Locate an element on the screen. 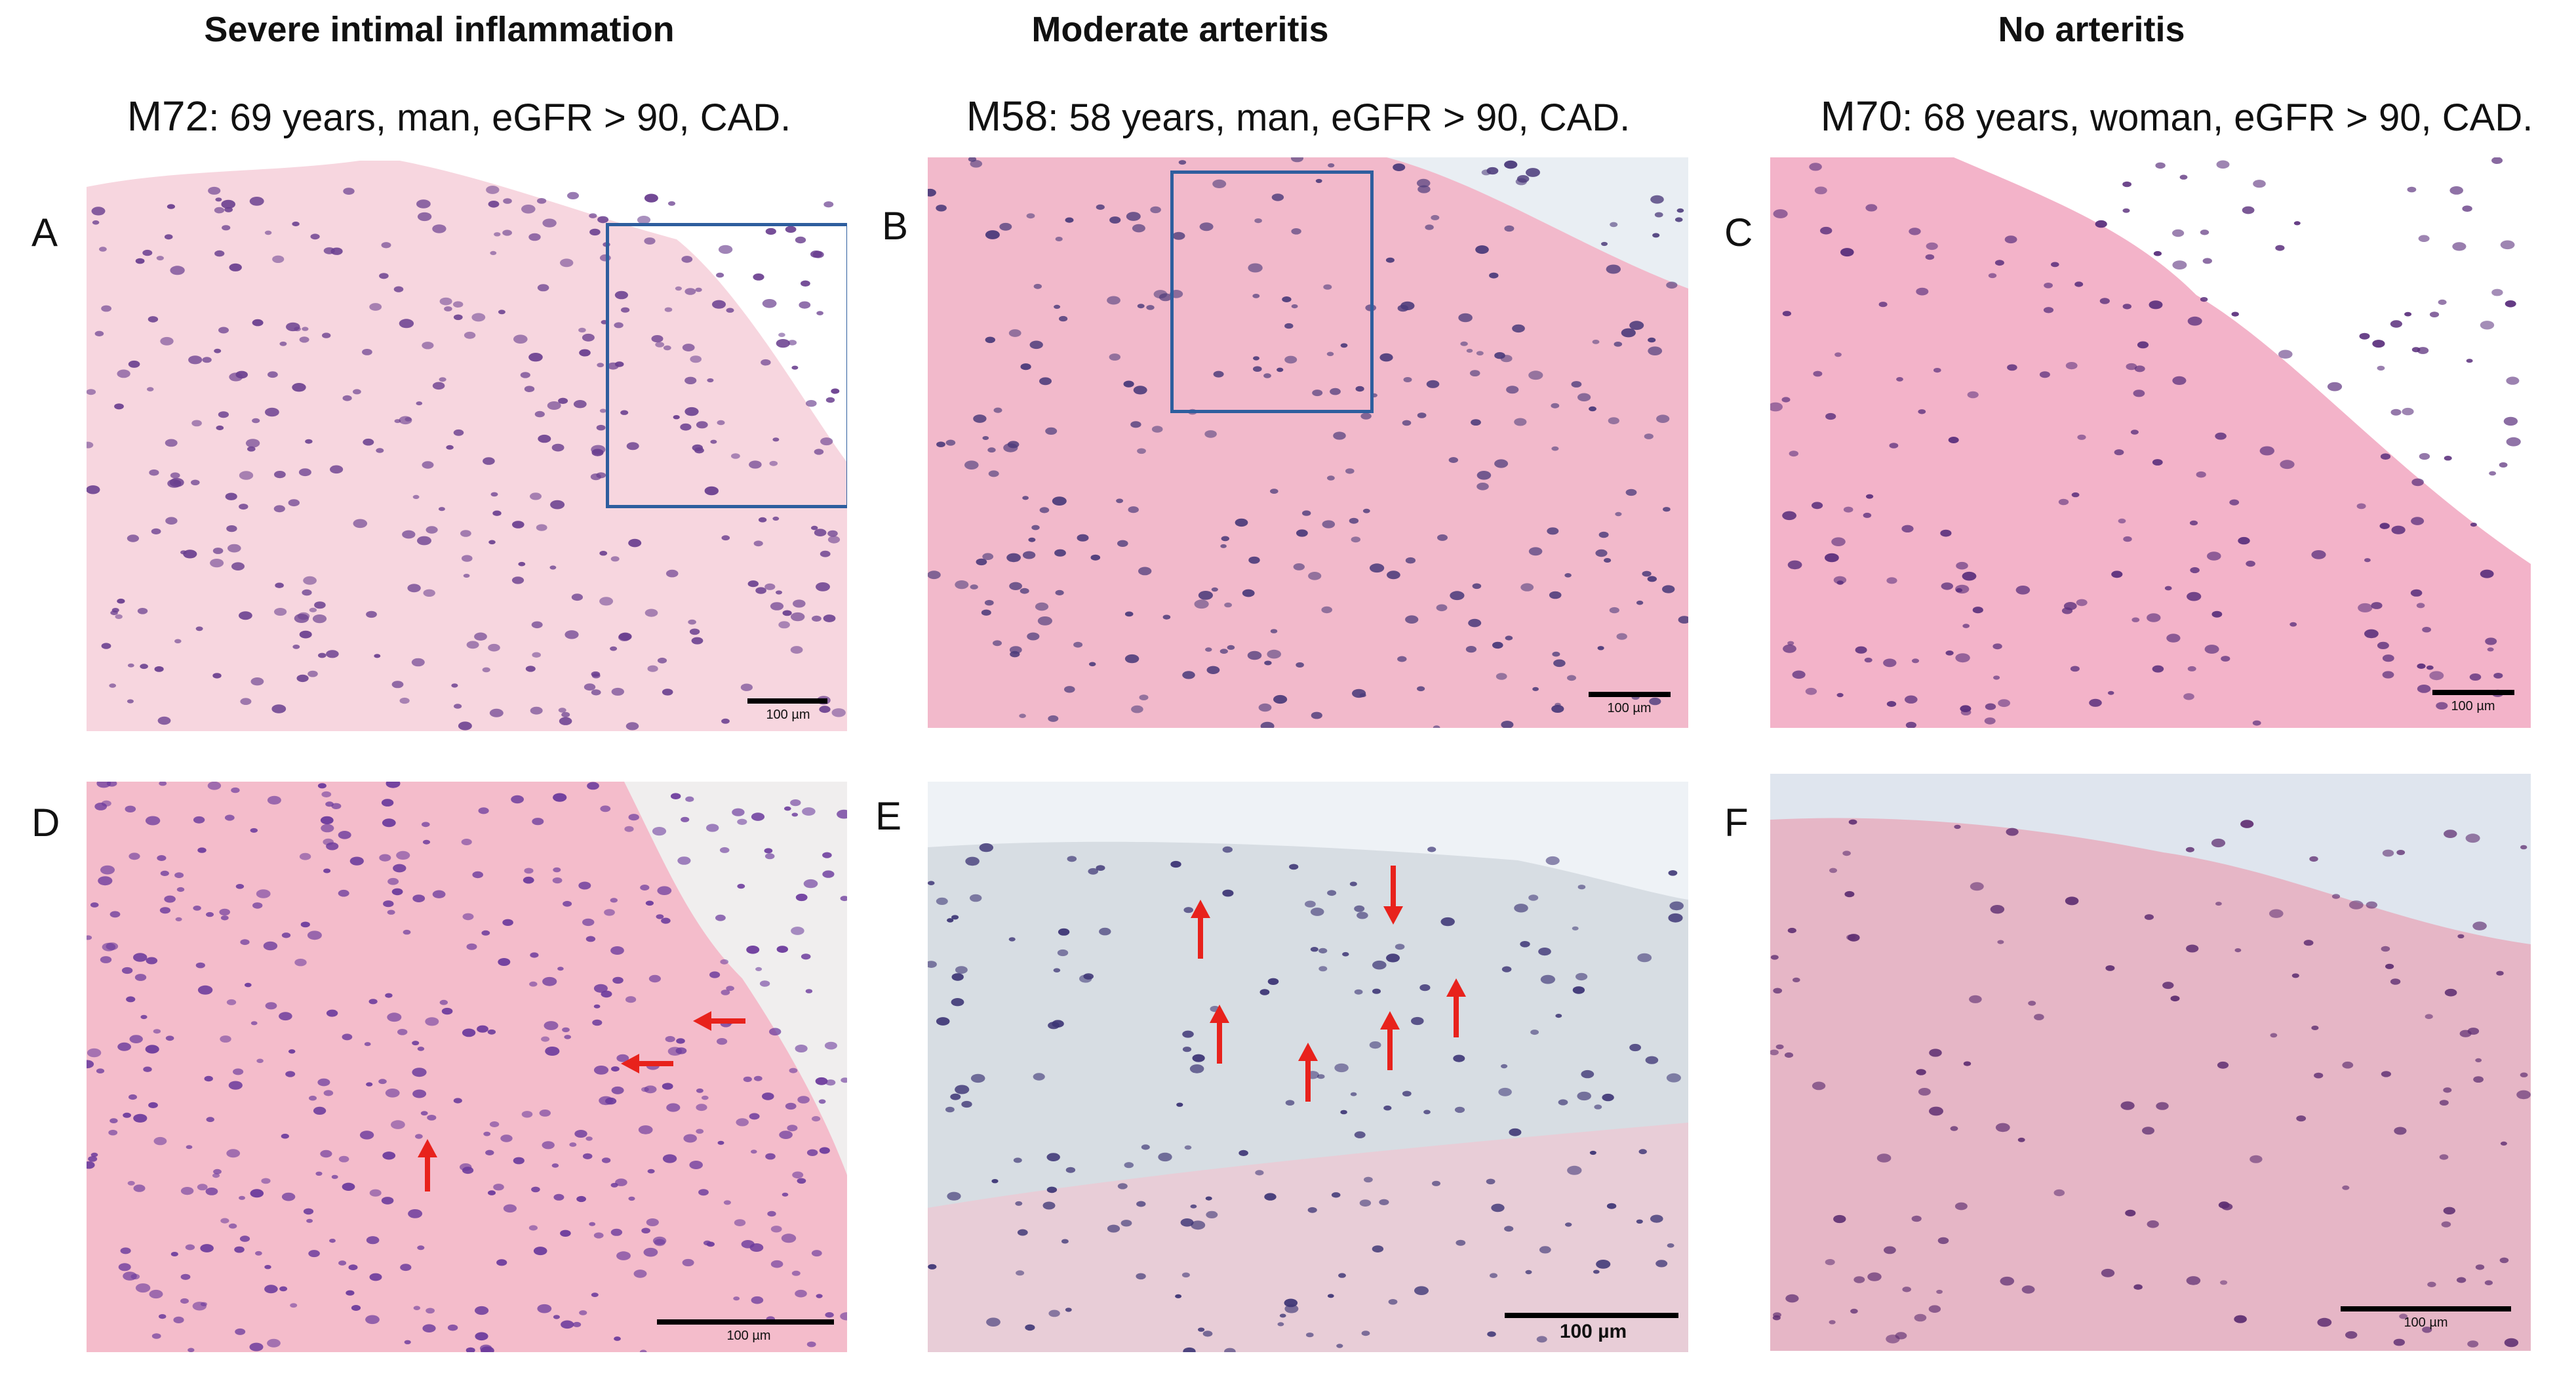 The height and width of the screenshot is (1381, 2576). arrow-icon is located at coordinates (1456, 1007).